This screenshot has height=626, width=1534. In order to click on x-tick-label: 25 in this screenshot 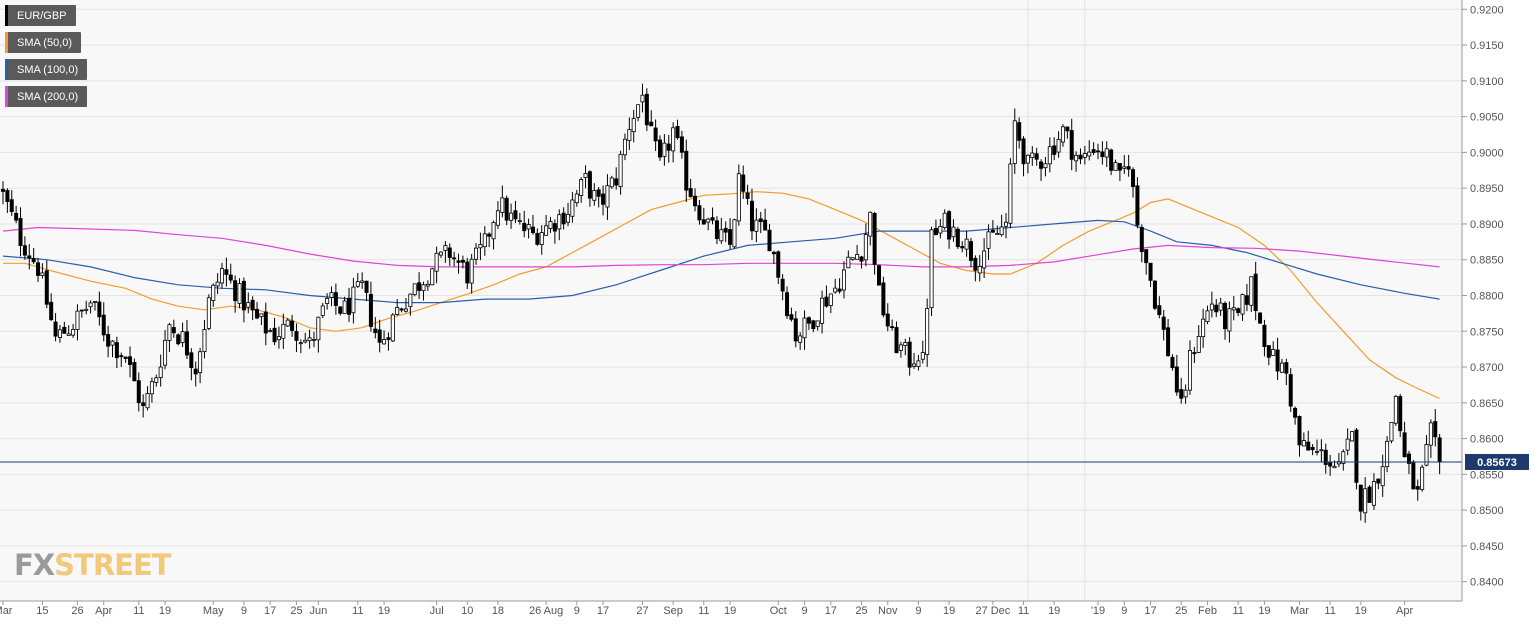, I will do `click(1181, 611)`.